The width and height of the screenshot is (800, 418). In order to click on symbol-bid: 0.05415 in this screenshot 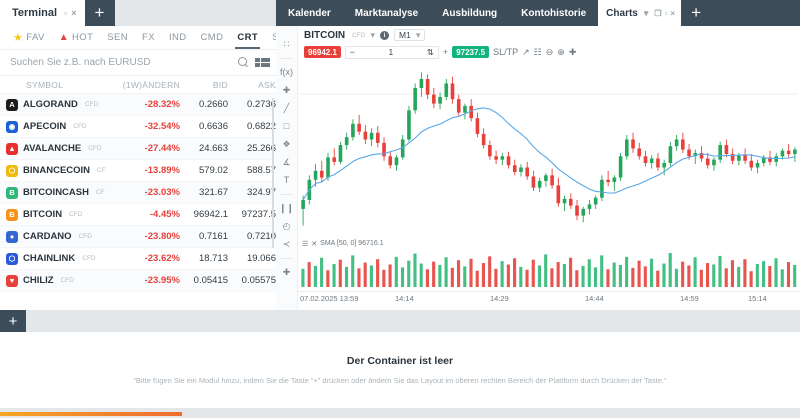, I will do `click(210, 280)`.